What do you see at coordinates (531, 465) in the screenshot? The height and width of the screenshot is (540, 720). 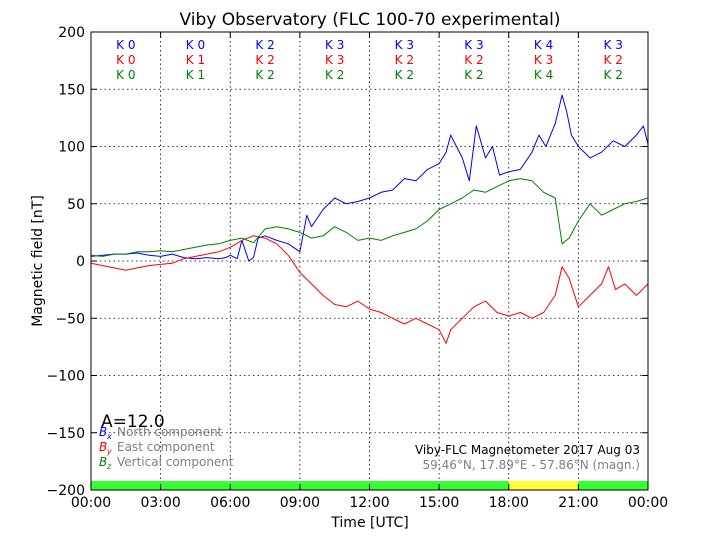 I see `annotation-line2: 59.46°N, 17.89°E - 57.86°N (magn.)` at bounding box center [531, 465].